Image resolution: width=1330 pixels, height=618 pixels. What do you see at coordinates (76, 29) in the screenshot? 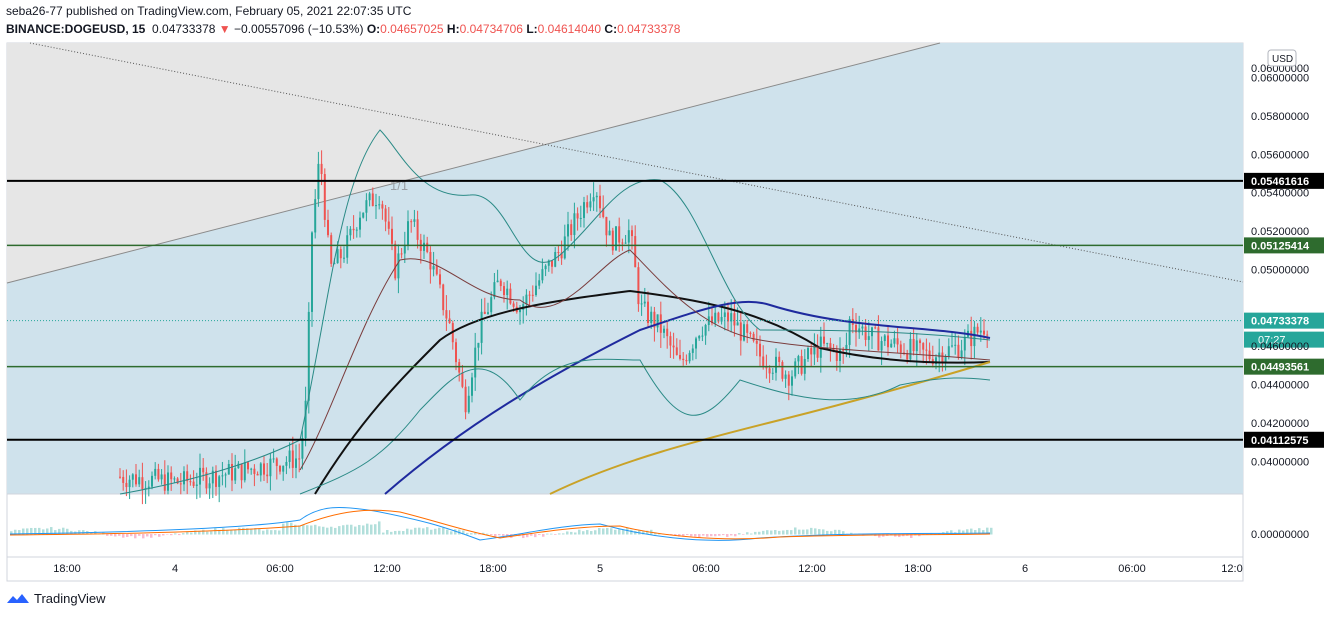
I see `symbol-label: BINANCE:DOGEUSD, 15` at bounding box center [76, 29].